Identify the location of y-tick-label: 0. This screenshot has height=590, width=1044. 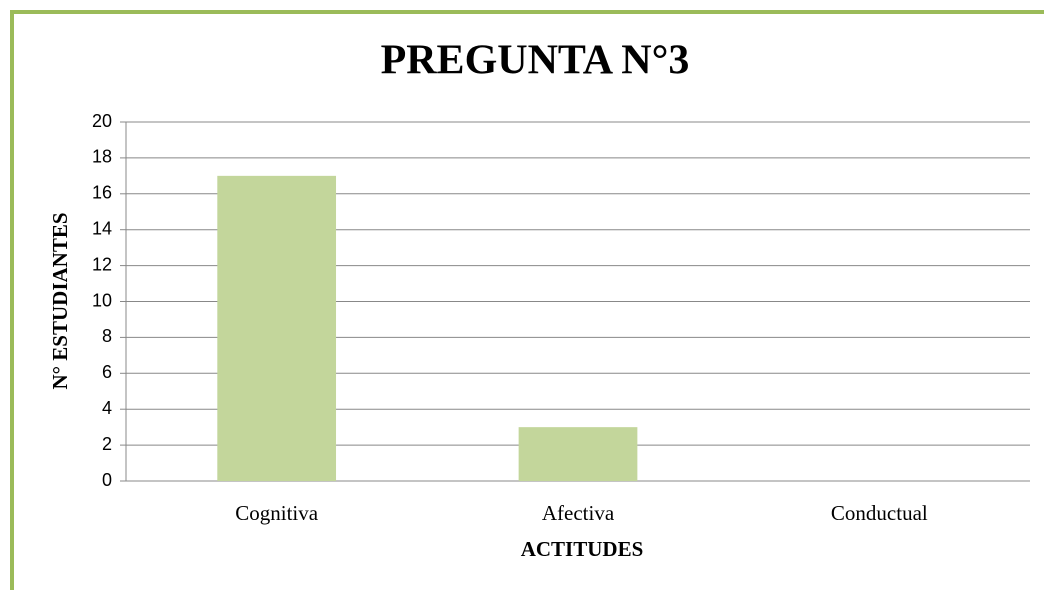
(107, 480).